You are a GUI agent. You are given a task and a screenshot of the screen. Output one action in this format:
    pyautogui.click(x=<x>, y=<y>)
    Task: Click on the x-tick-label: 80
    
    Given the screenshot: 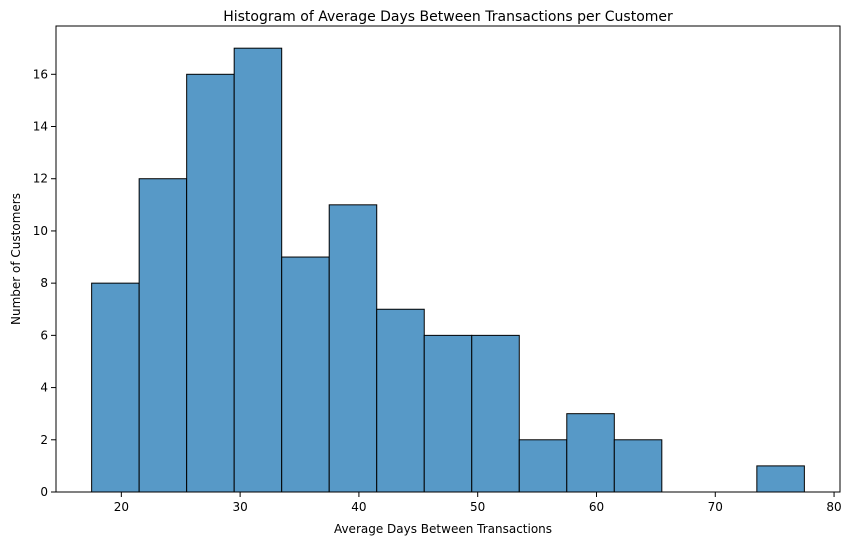 What is the action you would take?
    pyautogui.click(x=833, y=507)
    